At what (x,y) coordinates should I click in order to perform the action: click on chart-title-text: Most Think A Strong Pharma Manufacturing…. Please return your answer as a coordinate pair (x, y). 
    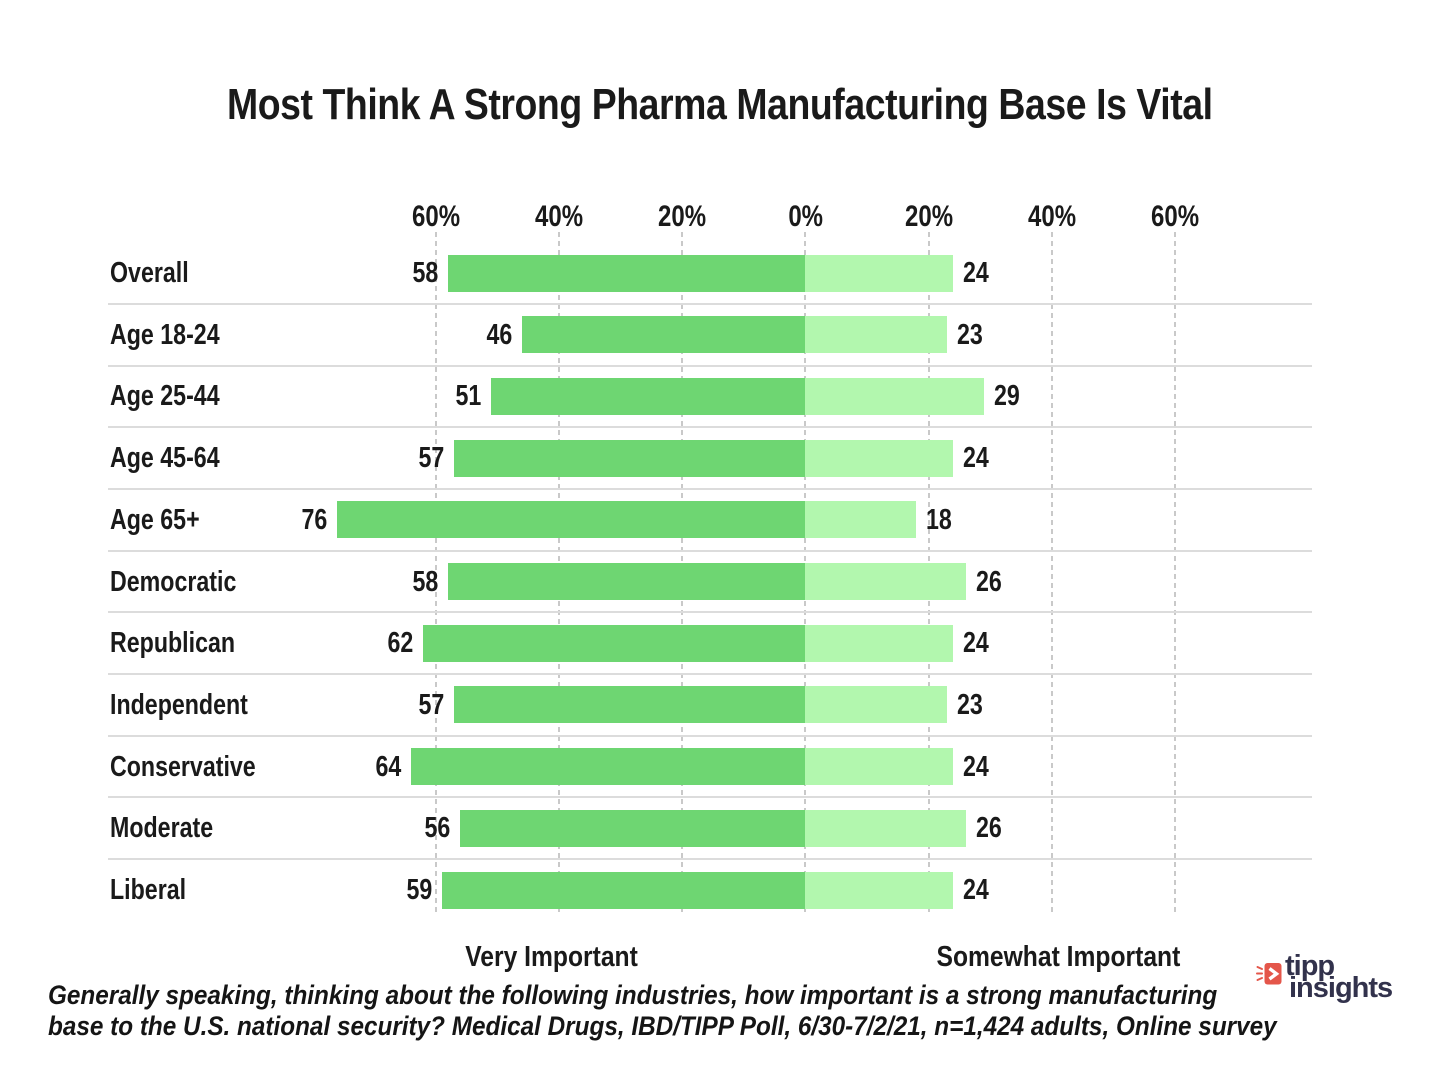
    Looking at the image, I should click on (720, 104).